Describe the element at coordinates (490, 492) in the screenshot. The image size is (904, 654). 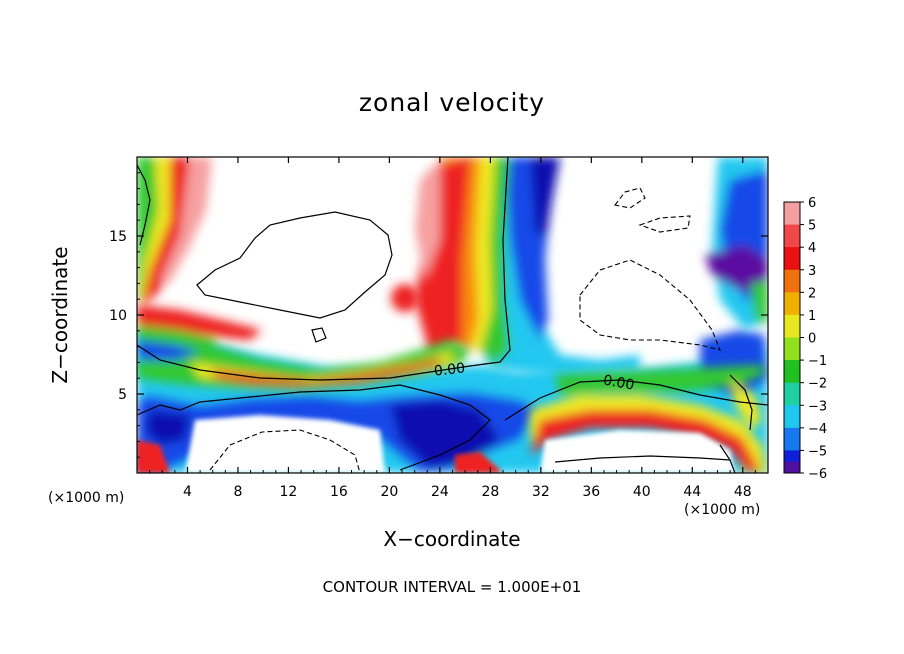
I see `x-tick-label: 28` at that location.